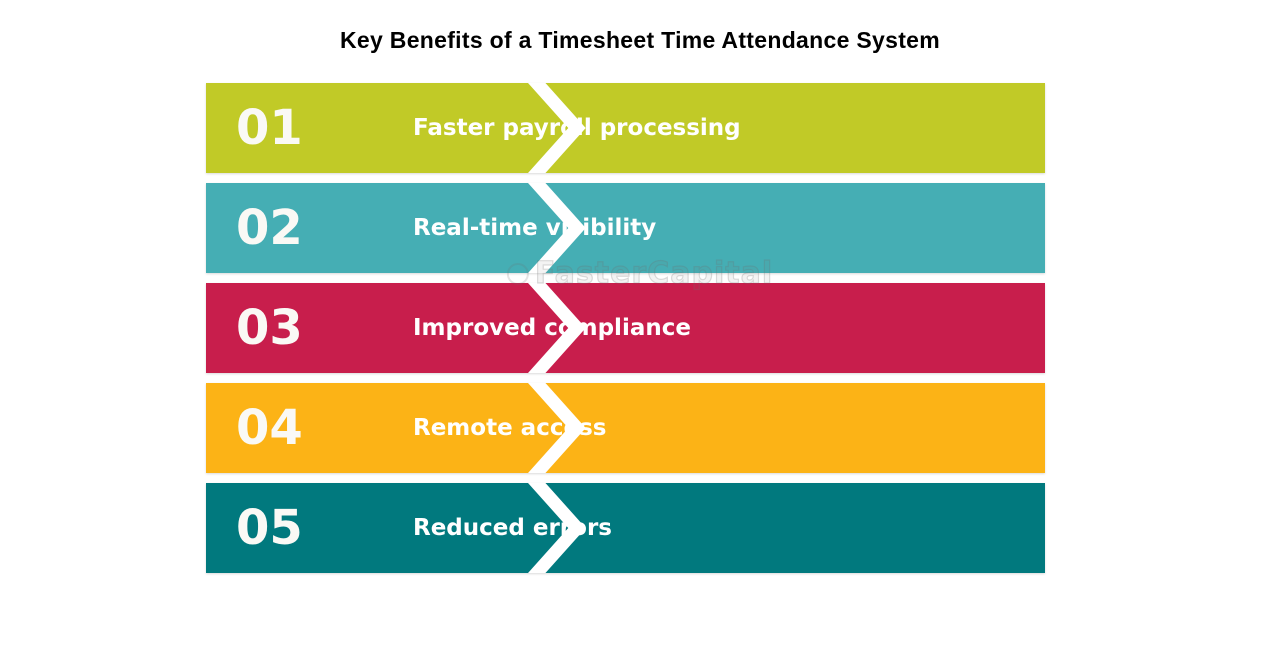  Describe the element at coordinates (269, 128) in the screenshot. I see `benefit-number: 01` at that location.